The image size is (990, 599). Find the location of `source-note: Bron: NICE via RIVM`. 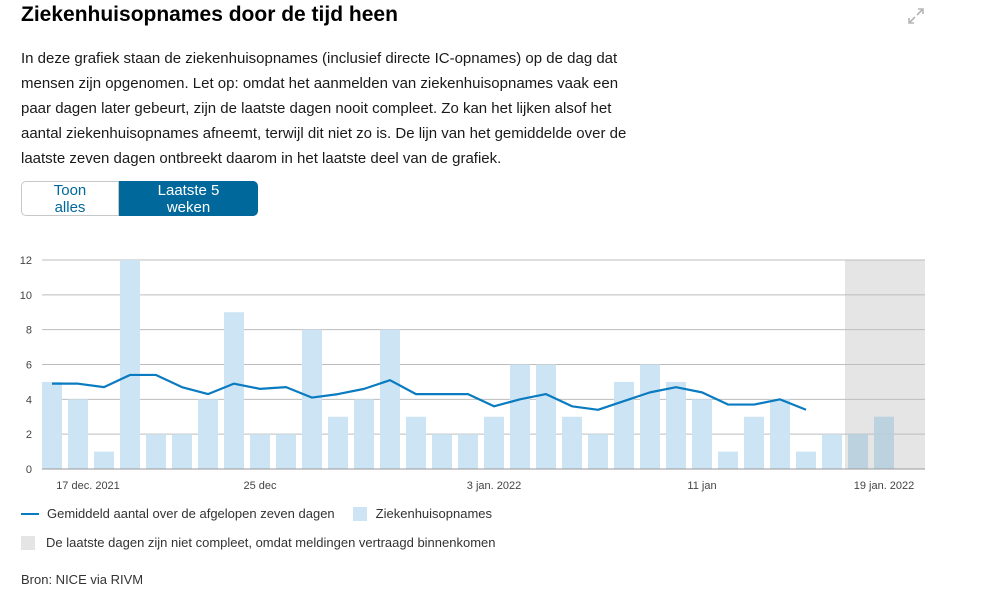

source-note: Bron: NICE via RIVM is located at coordinates (82, 579).